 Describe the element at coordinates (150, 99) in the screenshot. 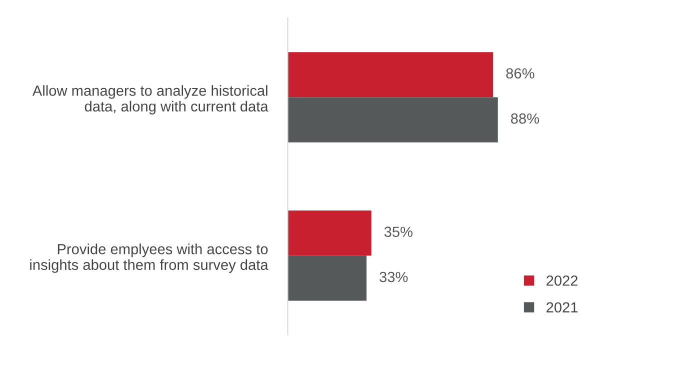

I see `y-tick-label: Allow managers to analyze historical data, along with current data` at that location.